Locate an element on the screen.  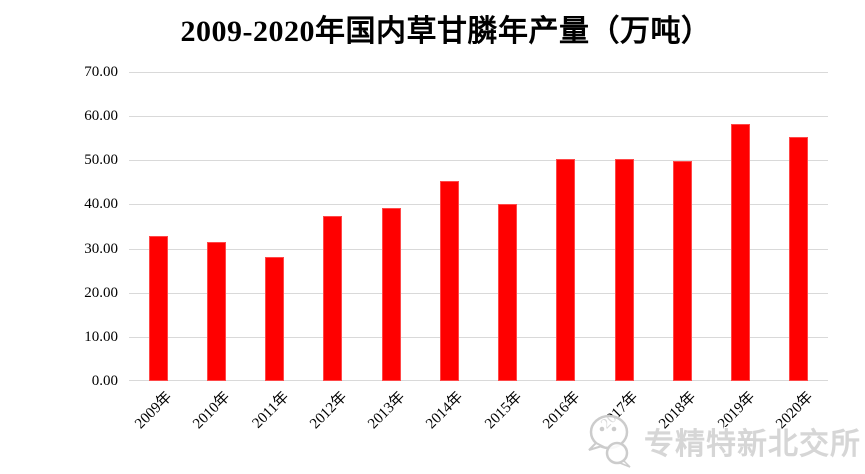
bar-2016年 is located at coordinates (566, 270).